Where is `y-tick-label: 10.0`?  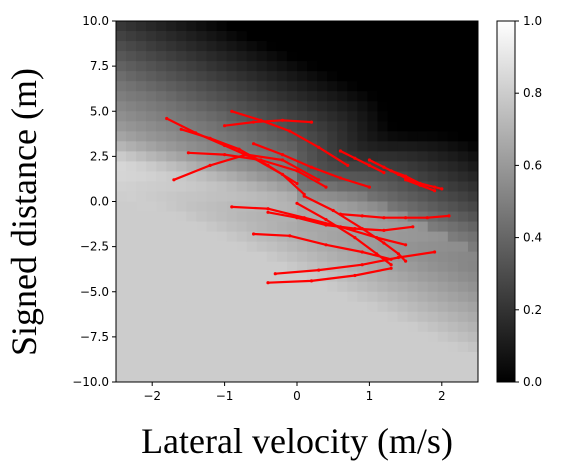 y-tick-label: 10.0 is located at coordinates (95, 21).